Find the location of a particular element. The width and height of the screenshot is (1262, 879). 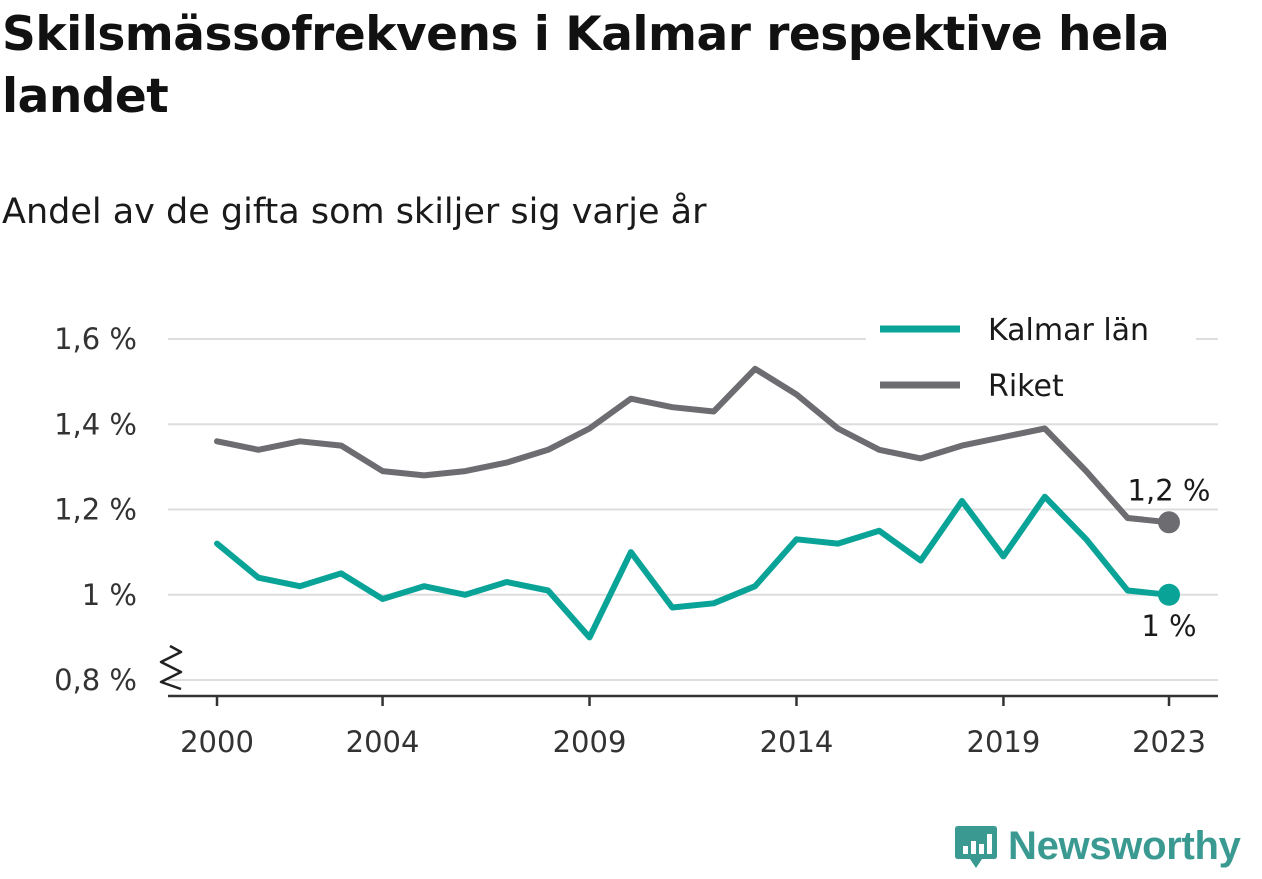

end-value-label: 1,2 % is located at coordinates (1169, 490).